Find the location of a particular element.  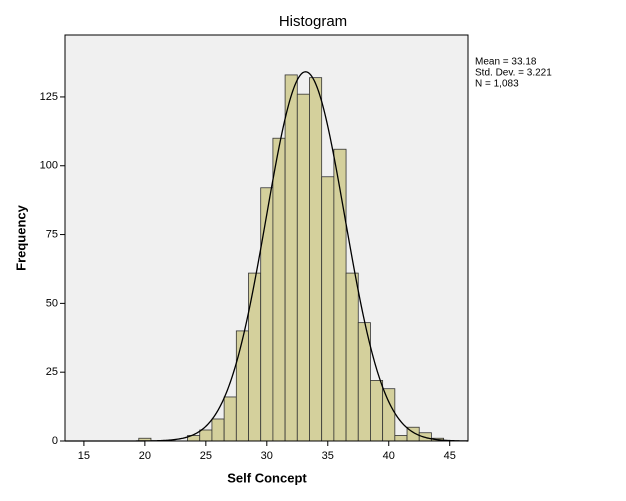

x-tick-label: 30 is located at coordinates (267, 456).